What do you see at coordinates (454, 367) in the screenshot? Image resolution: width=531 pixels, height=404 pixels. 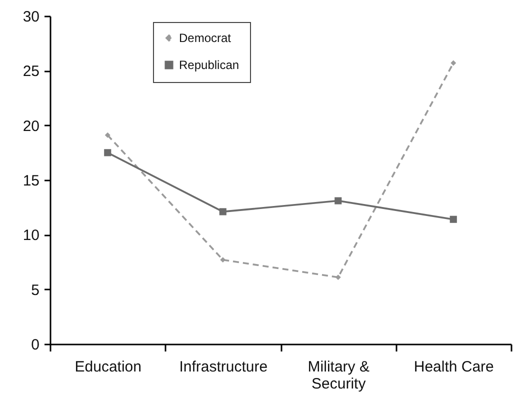 I see `x-tick-label: Health Care` at bounding box center [454, 367].